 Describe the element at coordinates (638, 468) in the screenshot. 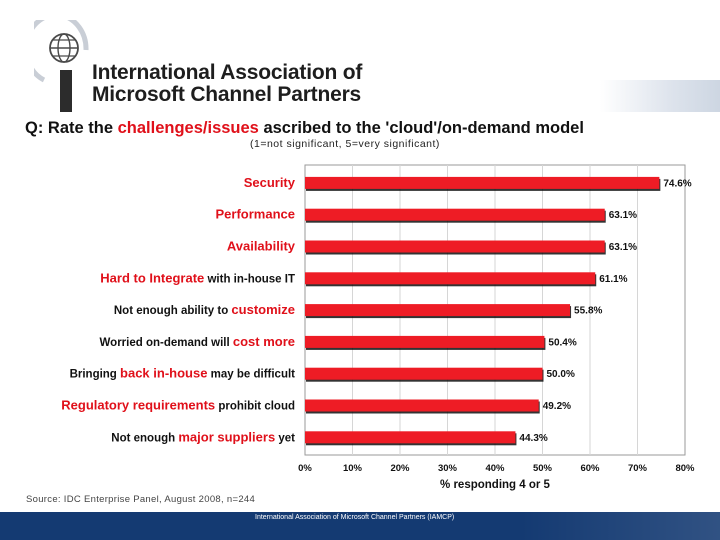

I see `x-tick-label: 70%` at that location.